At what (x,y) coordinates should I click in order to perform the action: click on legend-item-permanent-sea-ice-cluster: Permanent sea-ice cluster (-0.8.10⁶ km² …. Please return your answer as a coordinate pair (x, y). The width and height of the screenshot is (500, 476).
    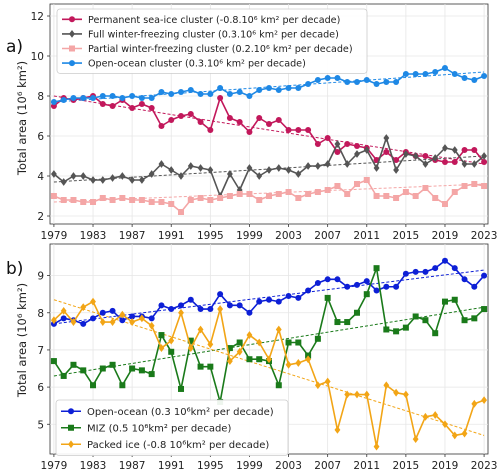
    Looking at the image, I should click on (201, 20).